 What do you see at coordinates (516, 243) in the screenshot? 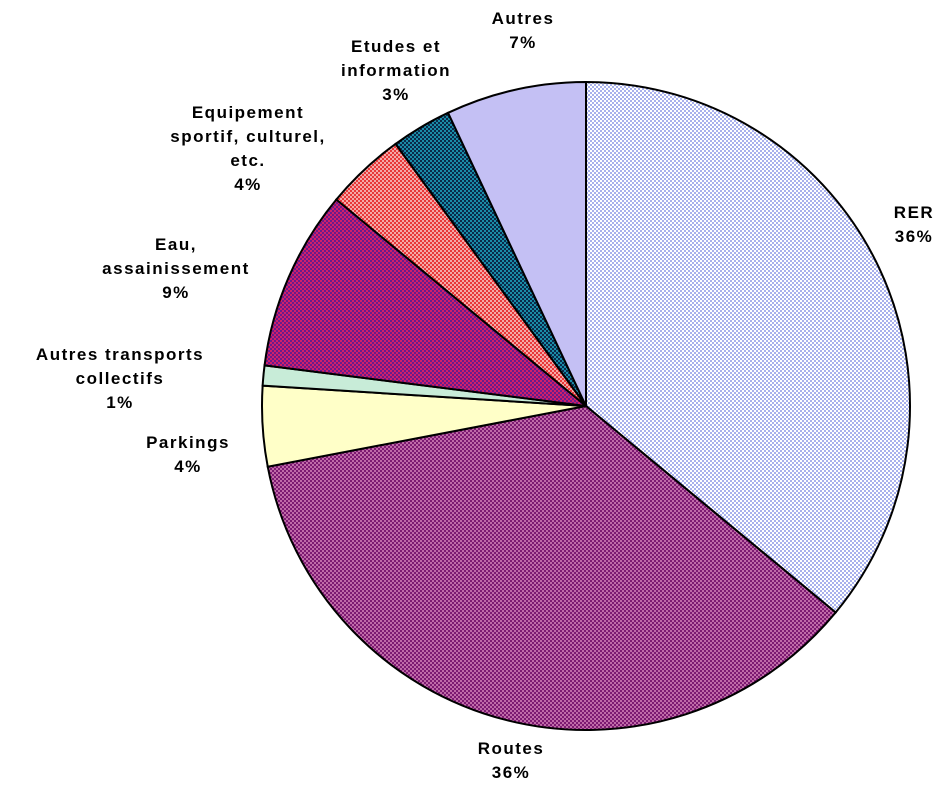
I see `pie-slice-autres` at bounding box center [516, 243].